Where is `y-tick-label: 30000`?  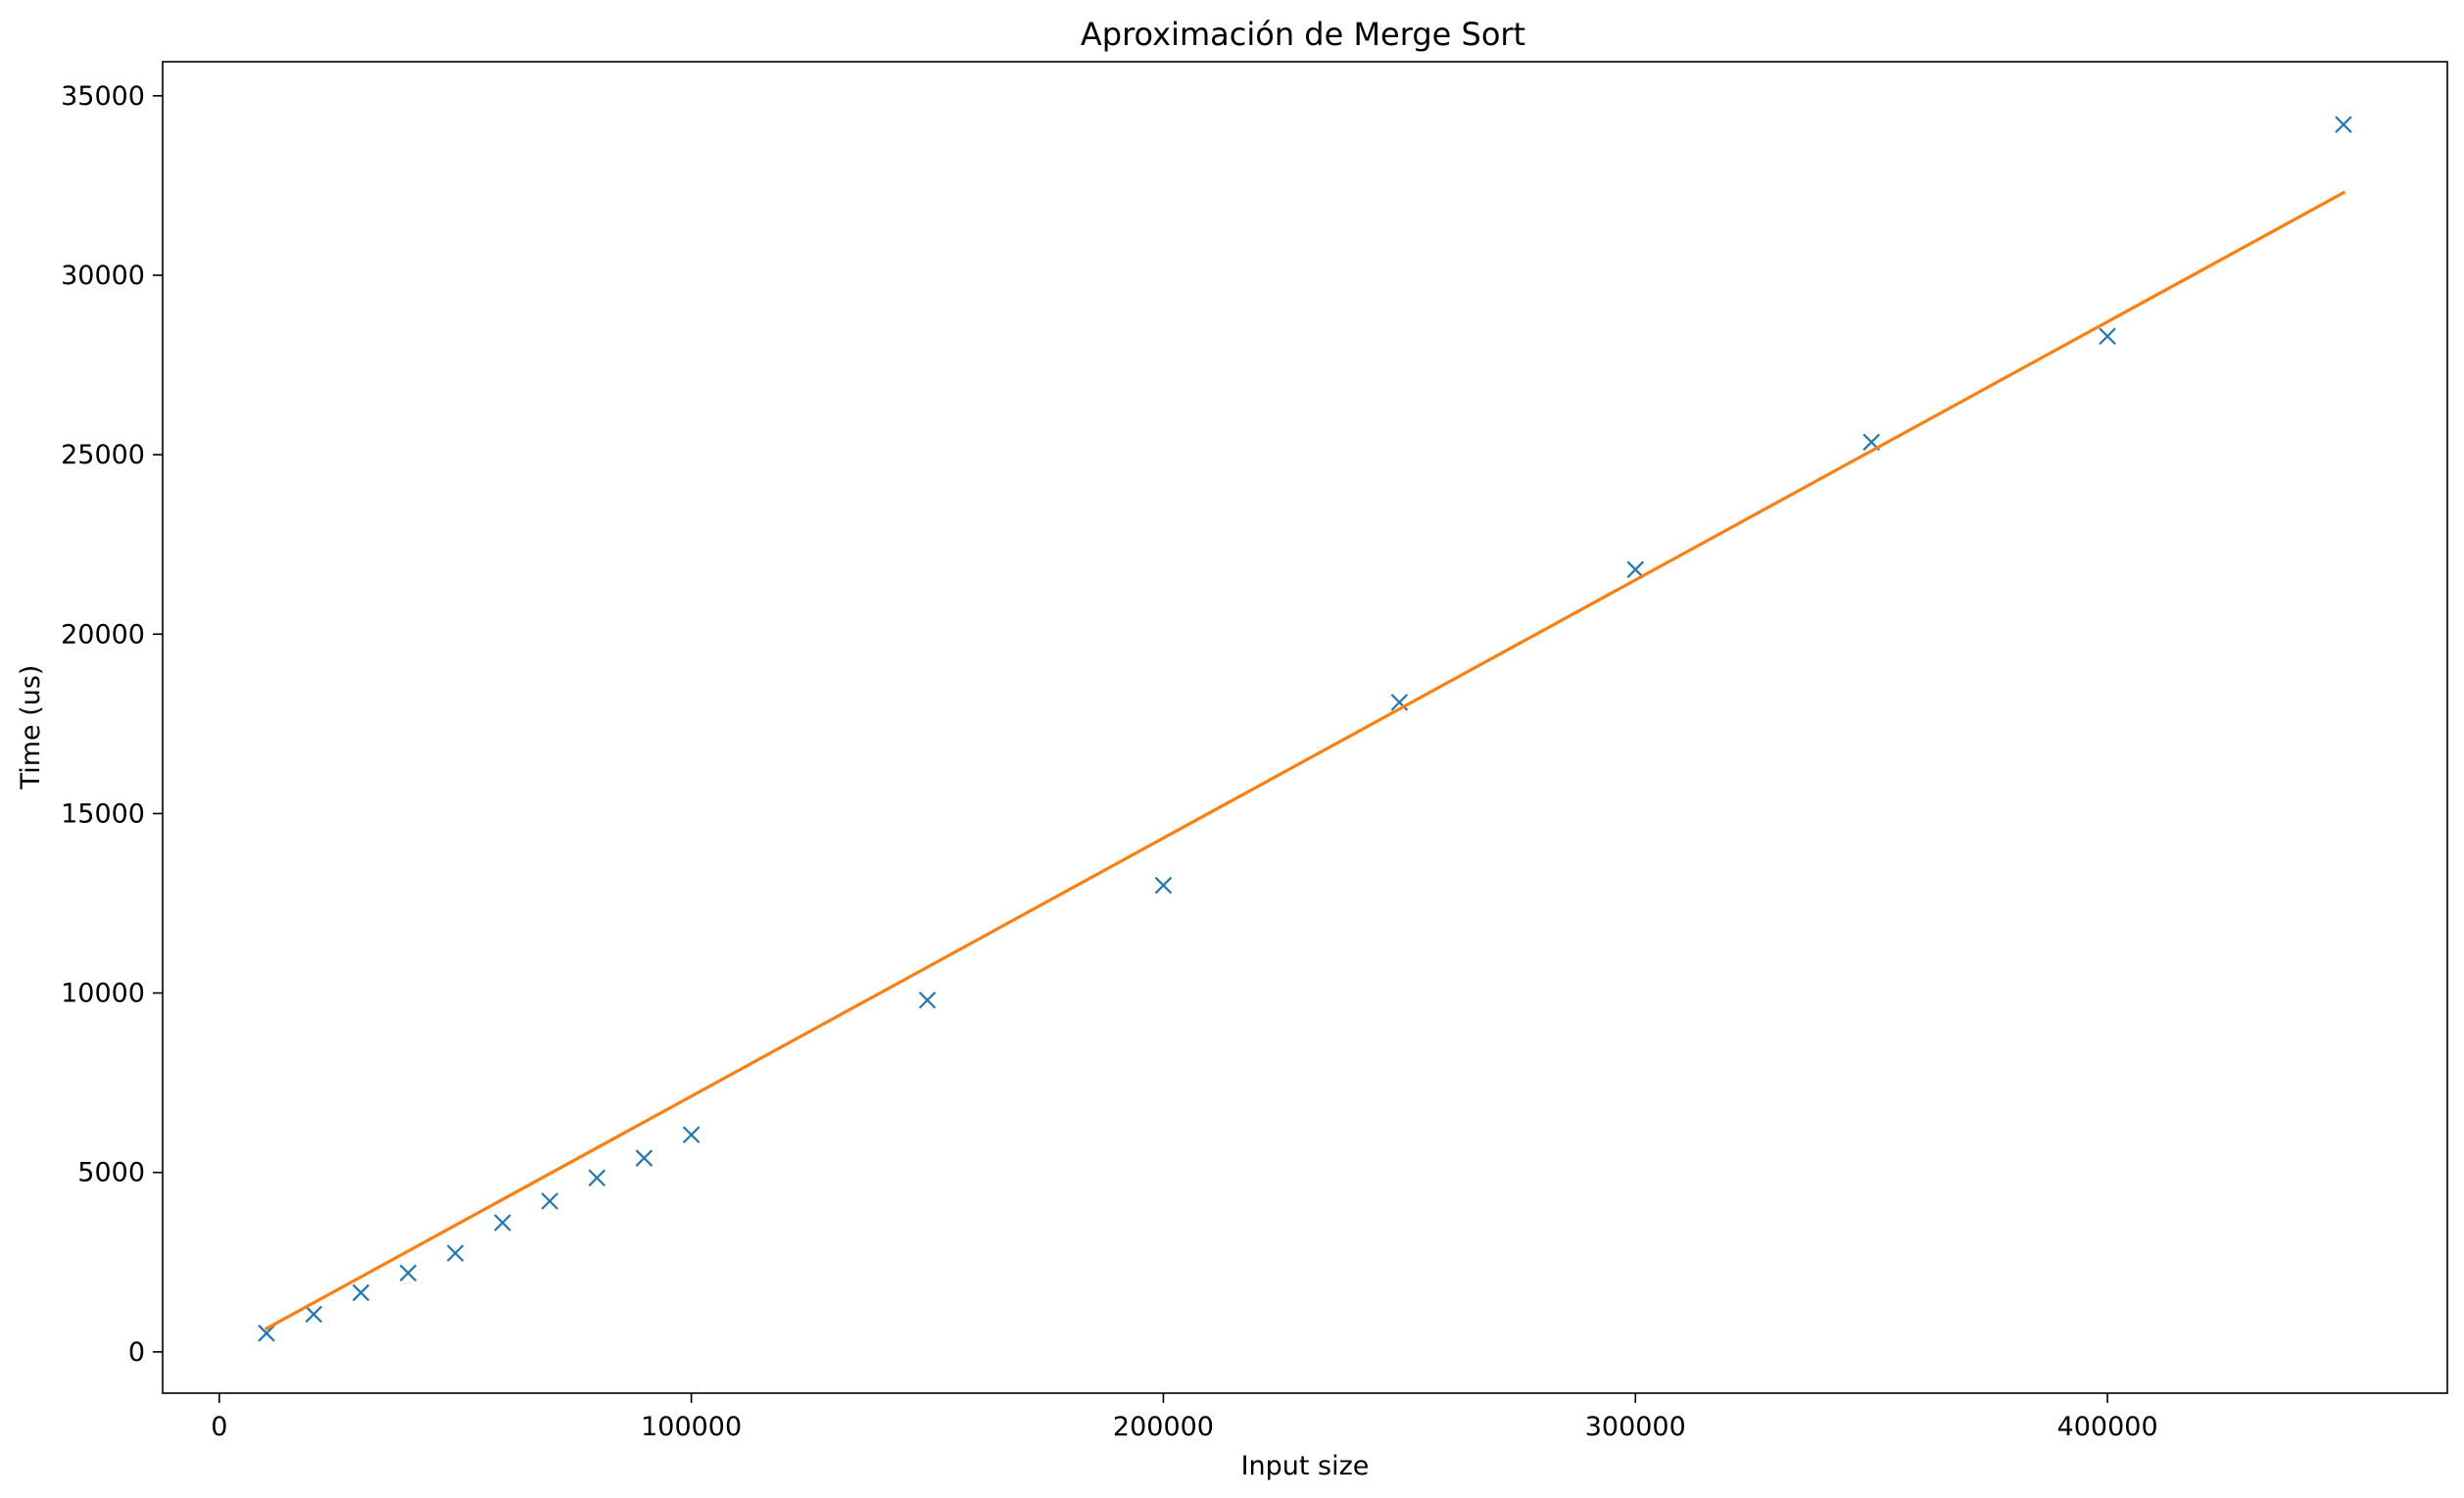 y-tick-label: 30000 is located at coordinates (103, 276).